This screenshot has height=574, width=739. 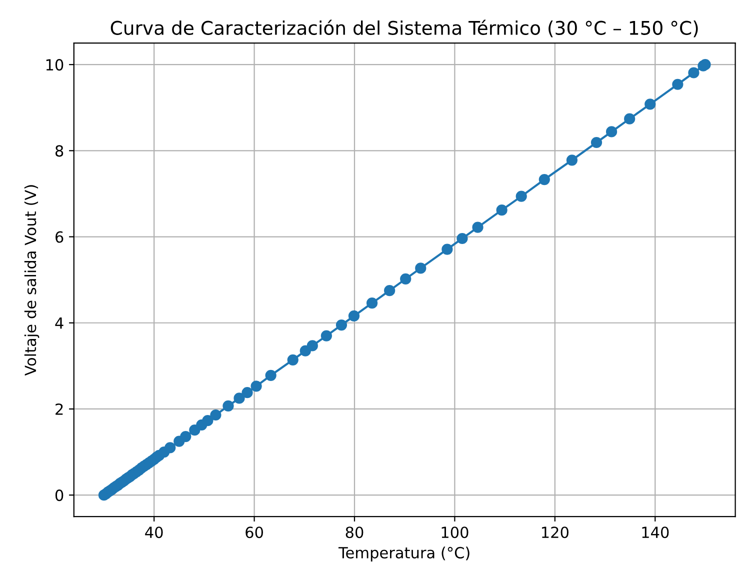 I want to click on x-tick-label: 60, so click(x=254, y=532).